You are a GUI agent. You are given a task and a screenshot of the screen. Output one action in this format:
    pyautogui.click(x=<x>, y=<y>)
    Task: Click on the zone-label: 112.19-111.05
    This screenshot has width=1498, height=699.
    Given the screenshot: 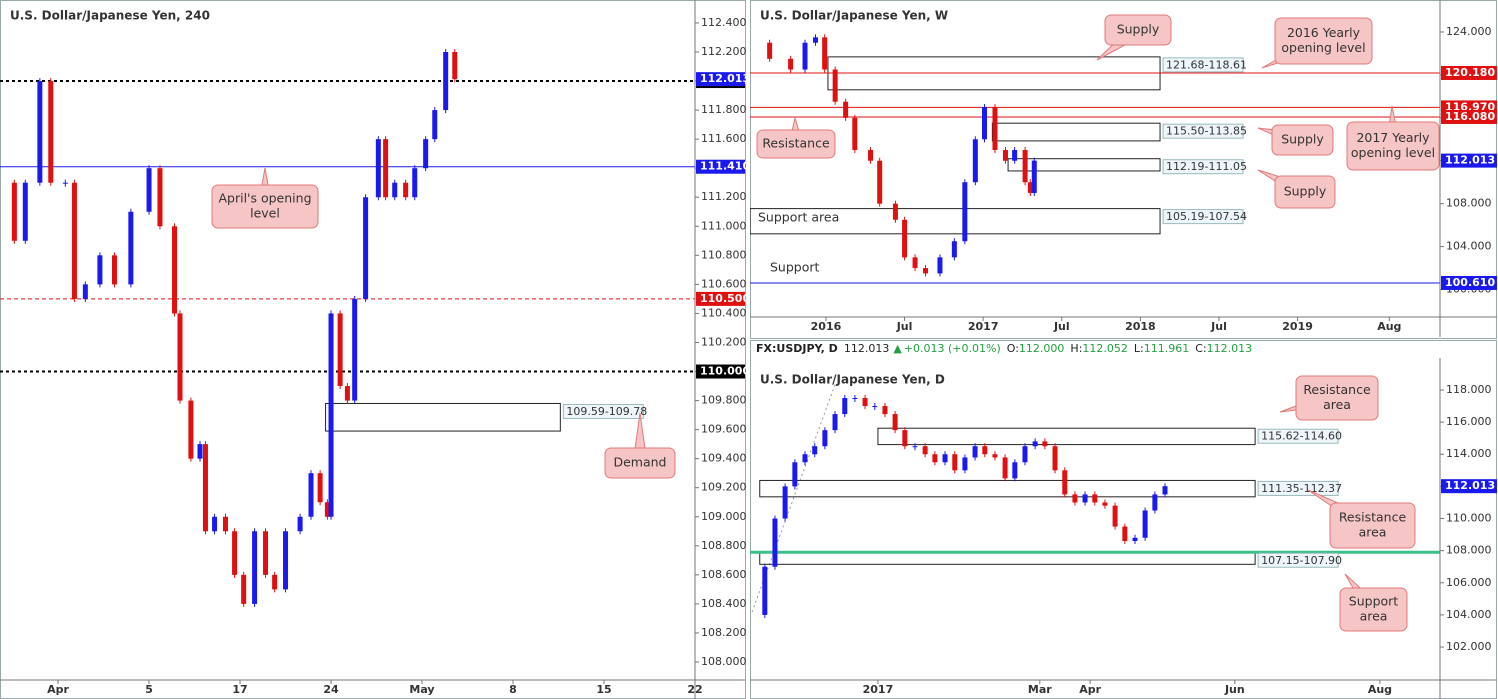 What is the action you would take?
    pyautogui.click(x=1206, y=166)
    